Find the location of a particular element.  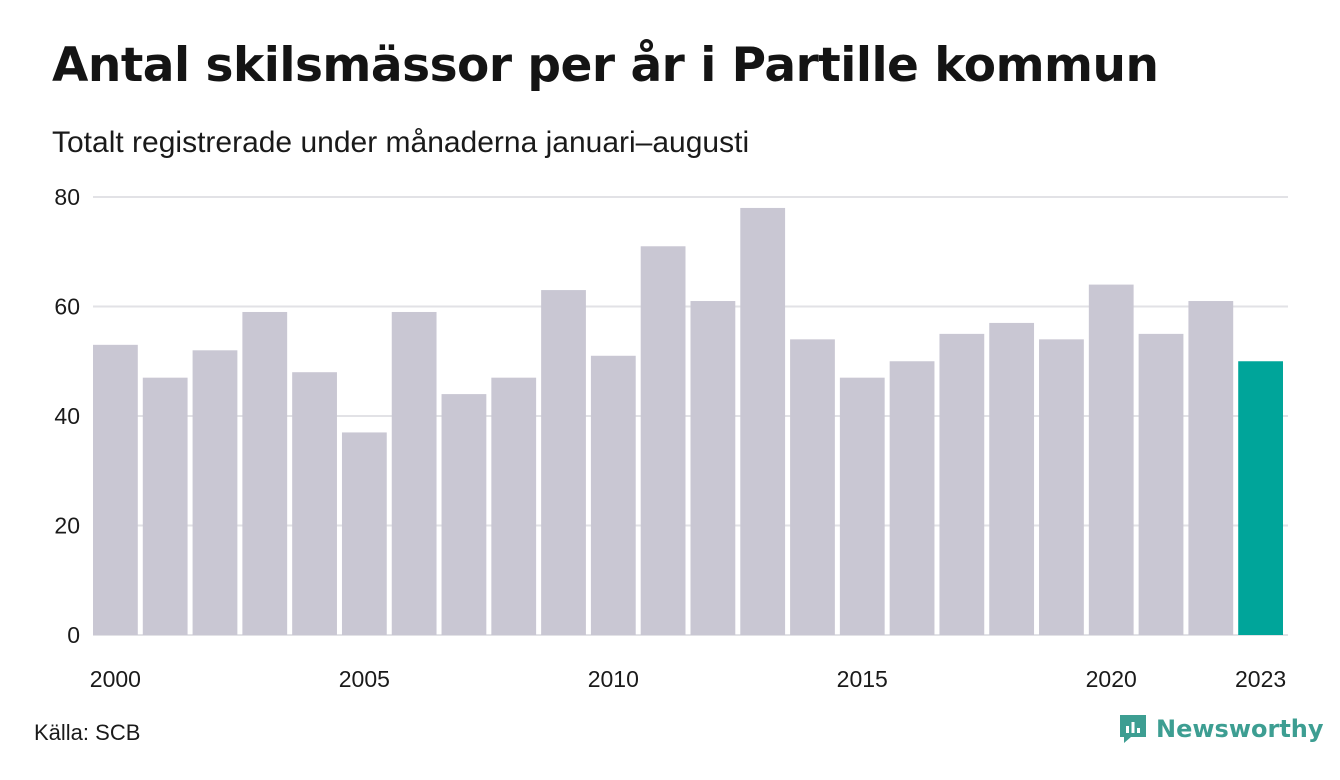

y-tick-label: 80 is located at coordinates (67, 197).